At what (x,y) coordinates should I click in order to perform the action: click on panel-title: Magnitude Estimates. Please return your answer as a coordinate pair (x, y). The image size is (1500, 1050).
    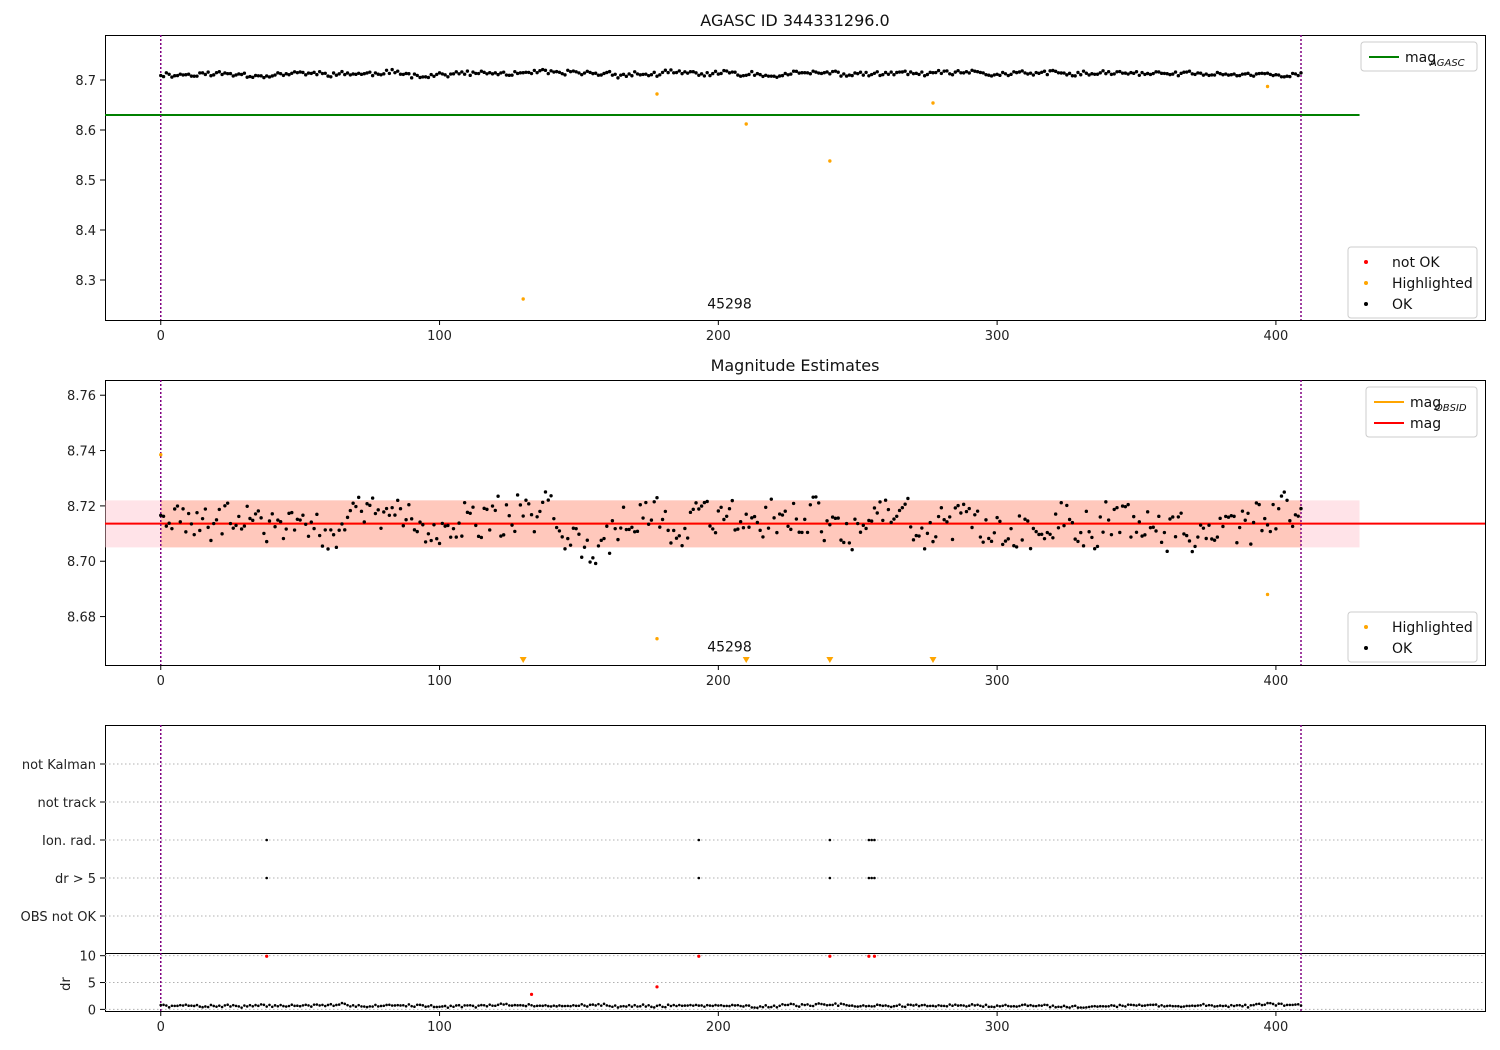
    Looking at the image, I should click on (795, 365).